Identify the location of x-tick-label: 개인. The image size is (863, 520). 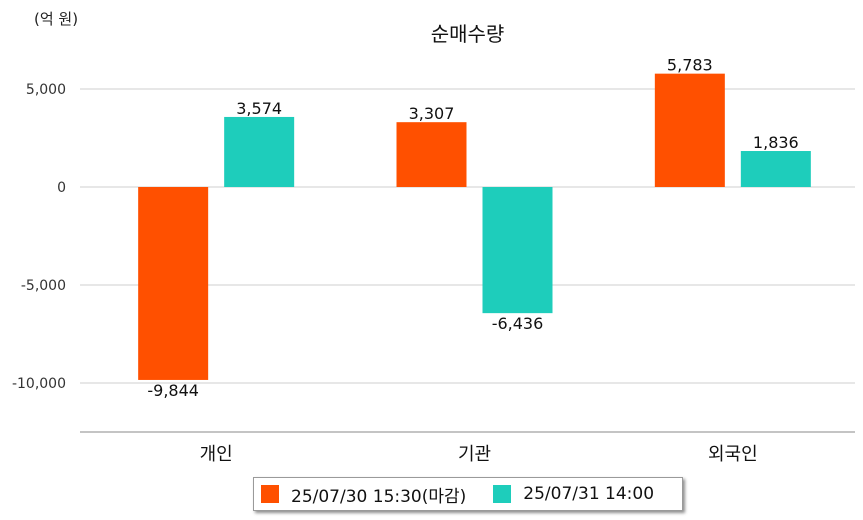
(216, 454).